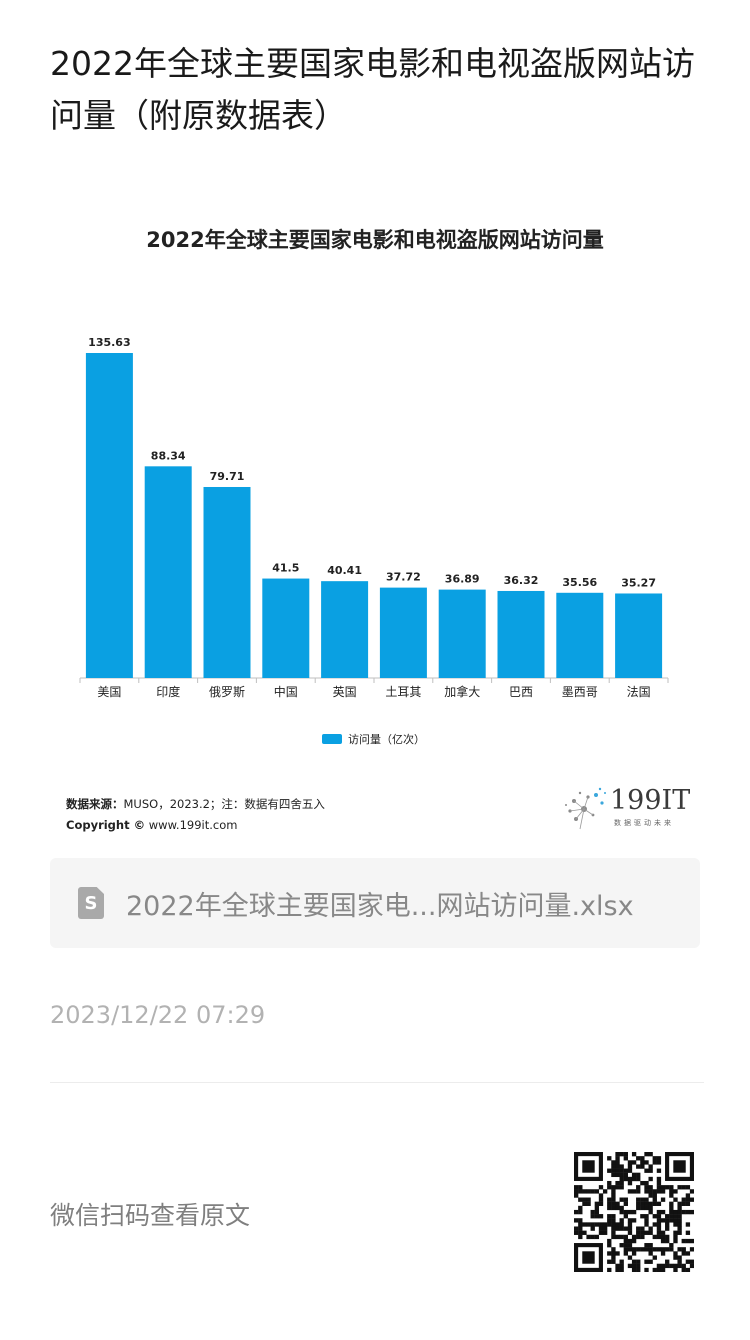 The image size is (750, 1340). I want to click on data-label: 88.34, so click(168, 455).